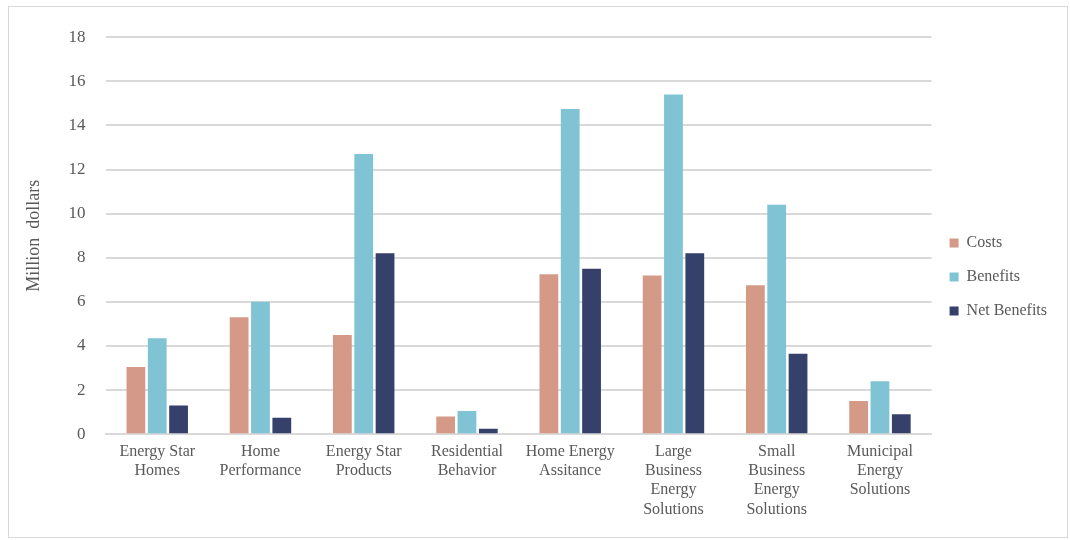 The width and height of the screenshot is (1070, 540). What do you see at coordinates (81, 257) in the screenshot?
I see `y-tick-label: 8` at bounding box center [81, 257].